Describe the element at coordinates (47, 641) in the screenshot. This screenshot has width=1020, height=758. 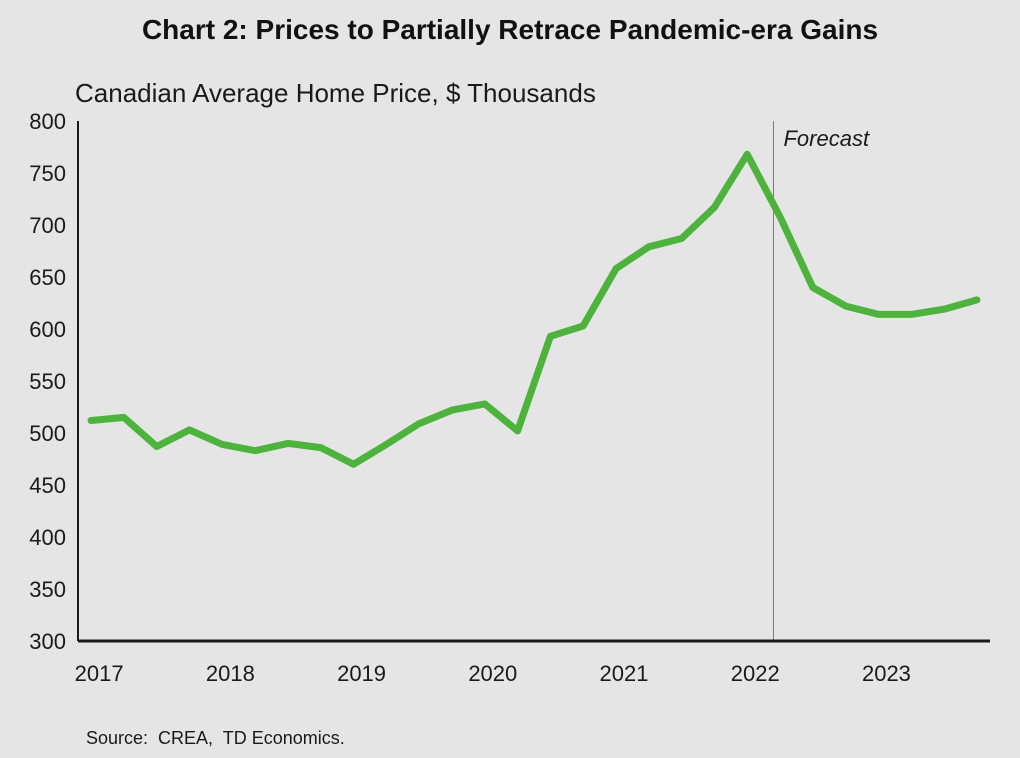
I see `y-tick-label: 300` at that location.